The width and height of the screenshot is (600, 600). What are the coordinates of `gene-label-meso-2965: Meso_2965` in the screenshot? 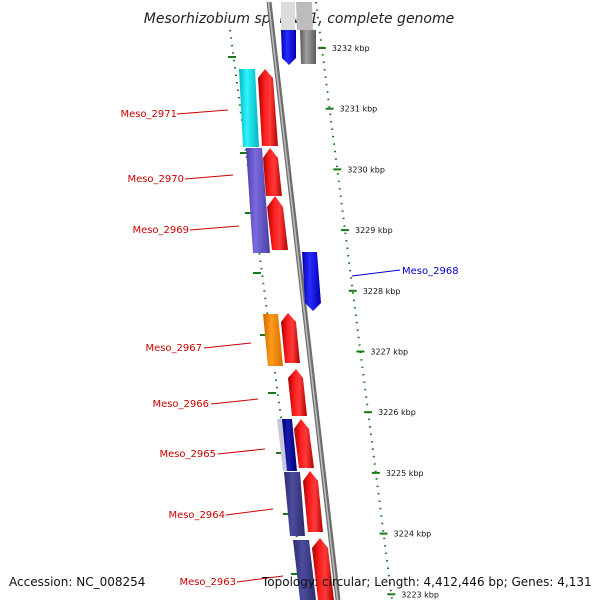 It's located at (187, 454).